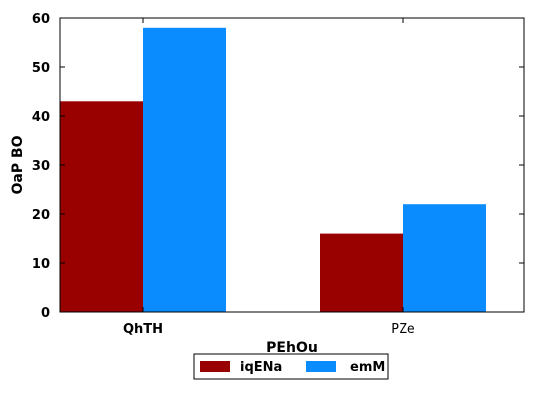 This screenshot has height=402, width=536. What do you see at coordinates (18, 164) in the screenshot?
I see `y-axis-title: OaP BO` at bounding box center [18, 164].